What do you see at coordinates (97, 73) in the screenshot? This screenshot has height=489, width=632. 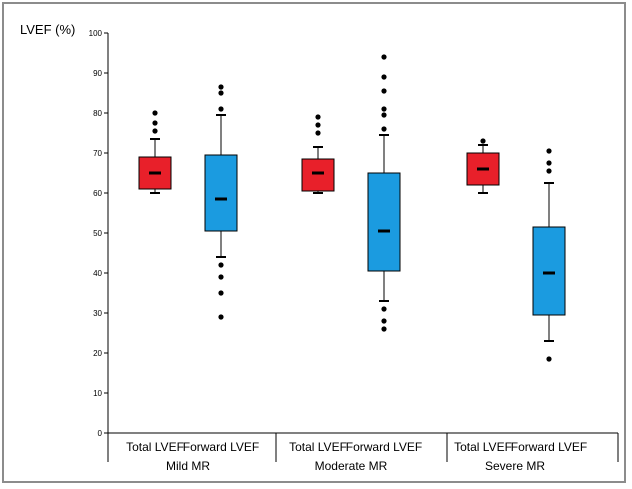 I see `y-tick-label: 90` at bounding box center [97, 73].